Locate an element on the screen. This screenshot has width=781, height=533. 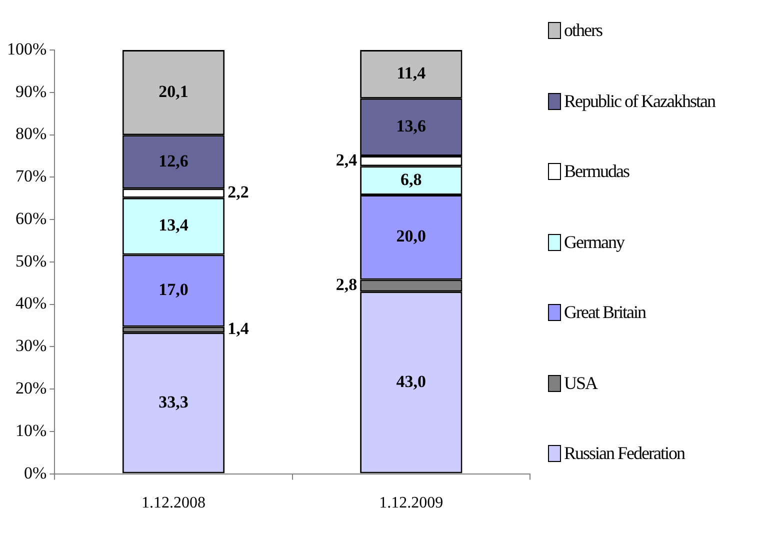
y-tick-label: 20% is located at coordinates (31, 388).